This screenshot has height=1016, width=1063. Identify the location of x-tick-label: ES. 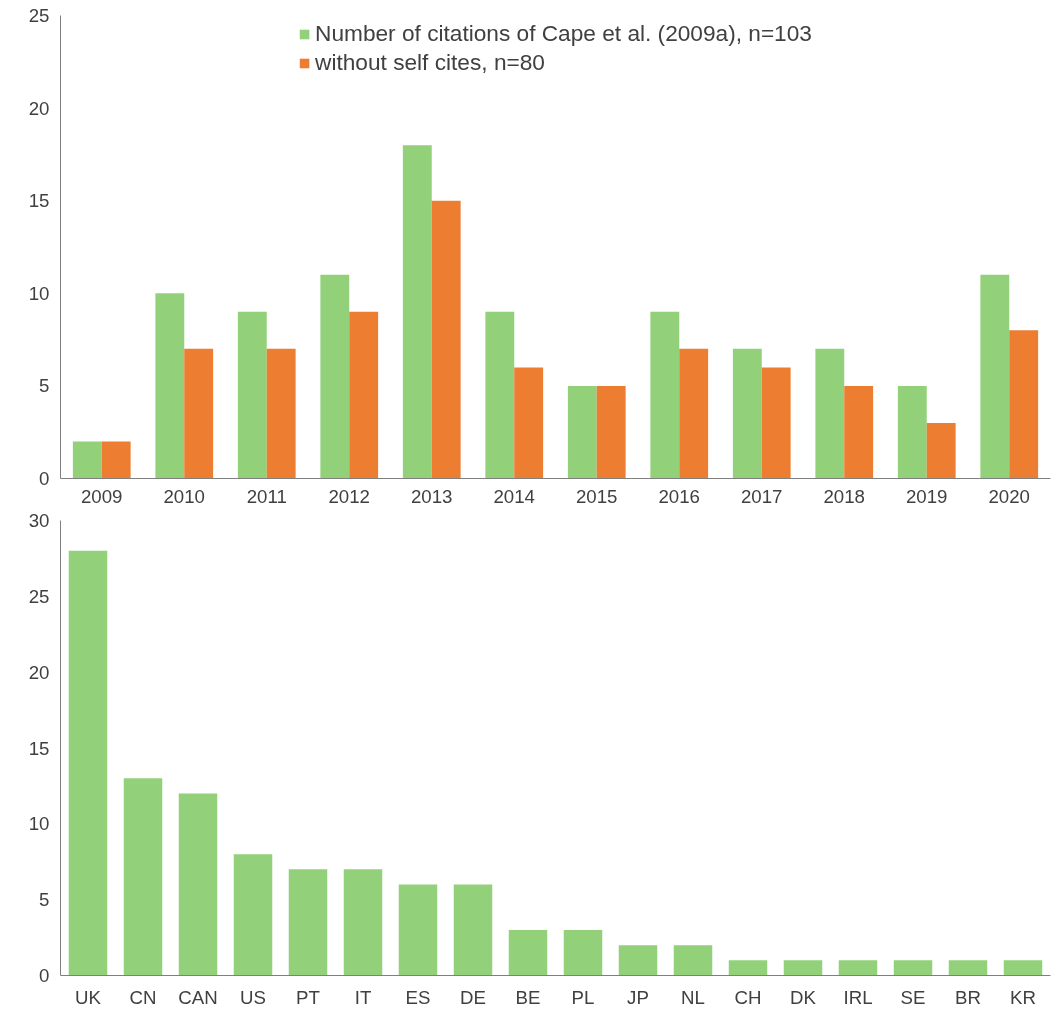
(418, 997).